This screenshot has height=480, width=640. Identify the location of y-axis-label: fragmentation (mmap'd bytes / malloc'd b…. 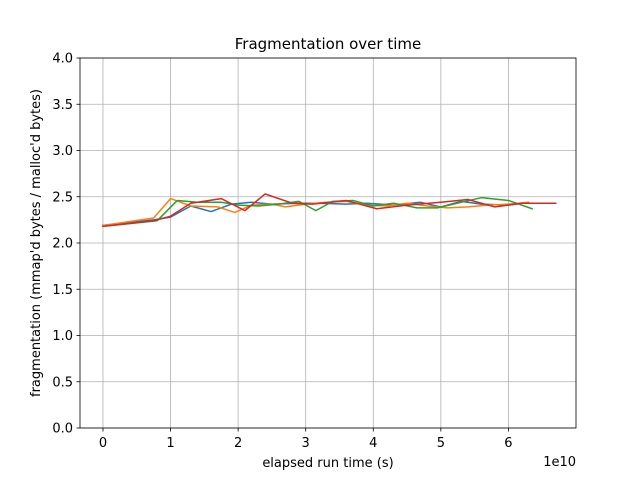
(36, 243).